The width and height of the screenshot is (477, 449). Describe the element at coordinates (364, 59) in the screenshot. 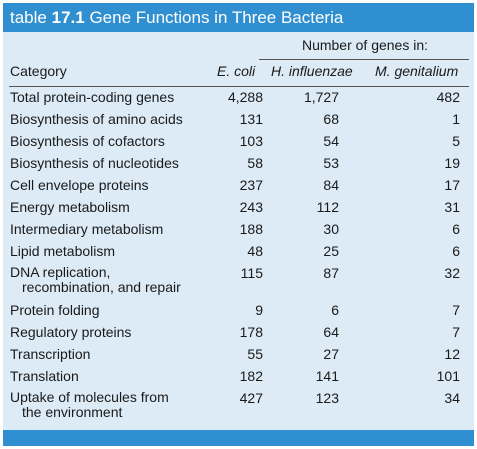

I see `super-header-rule` at that location.